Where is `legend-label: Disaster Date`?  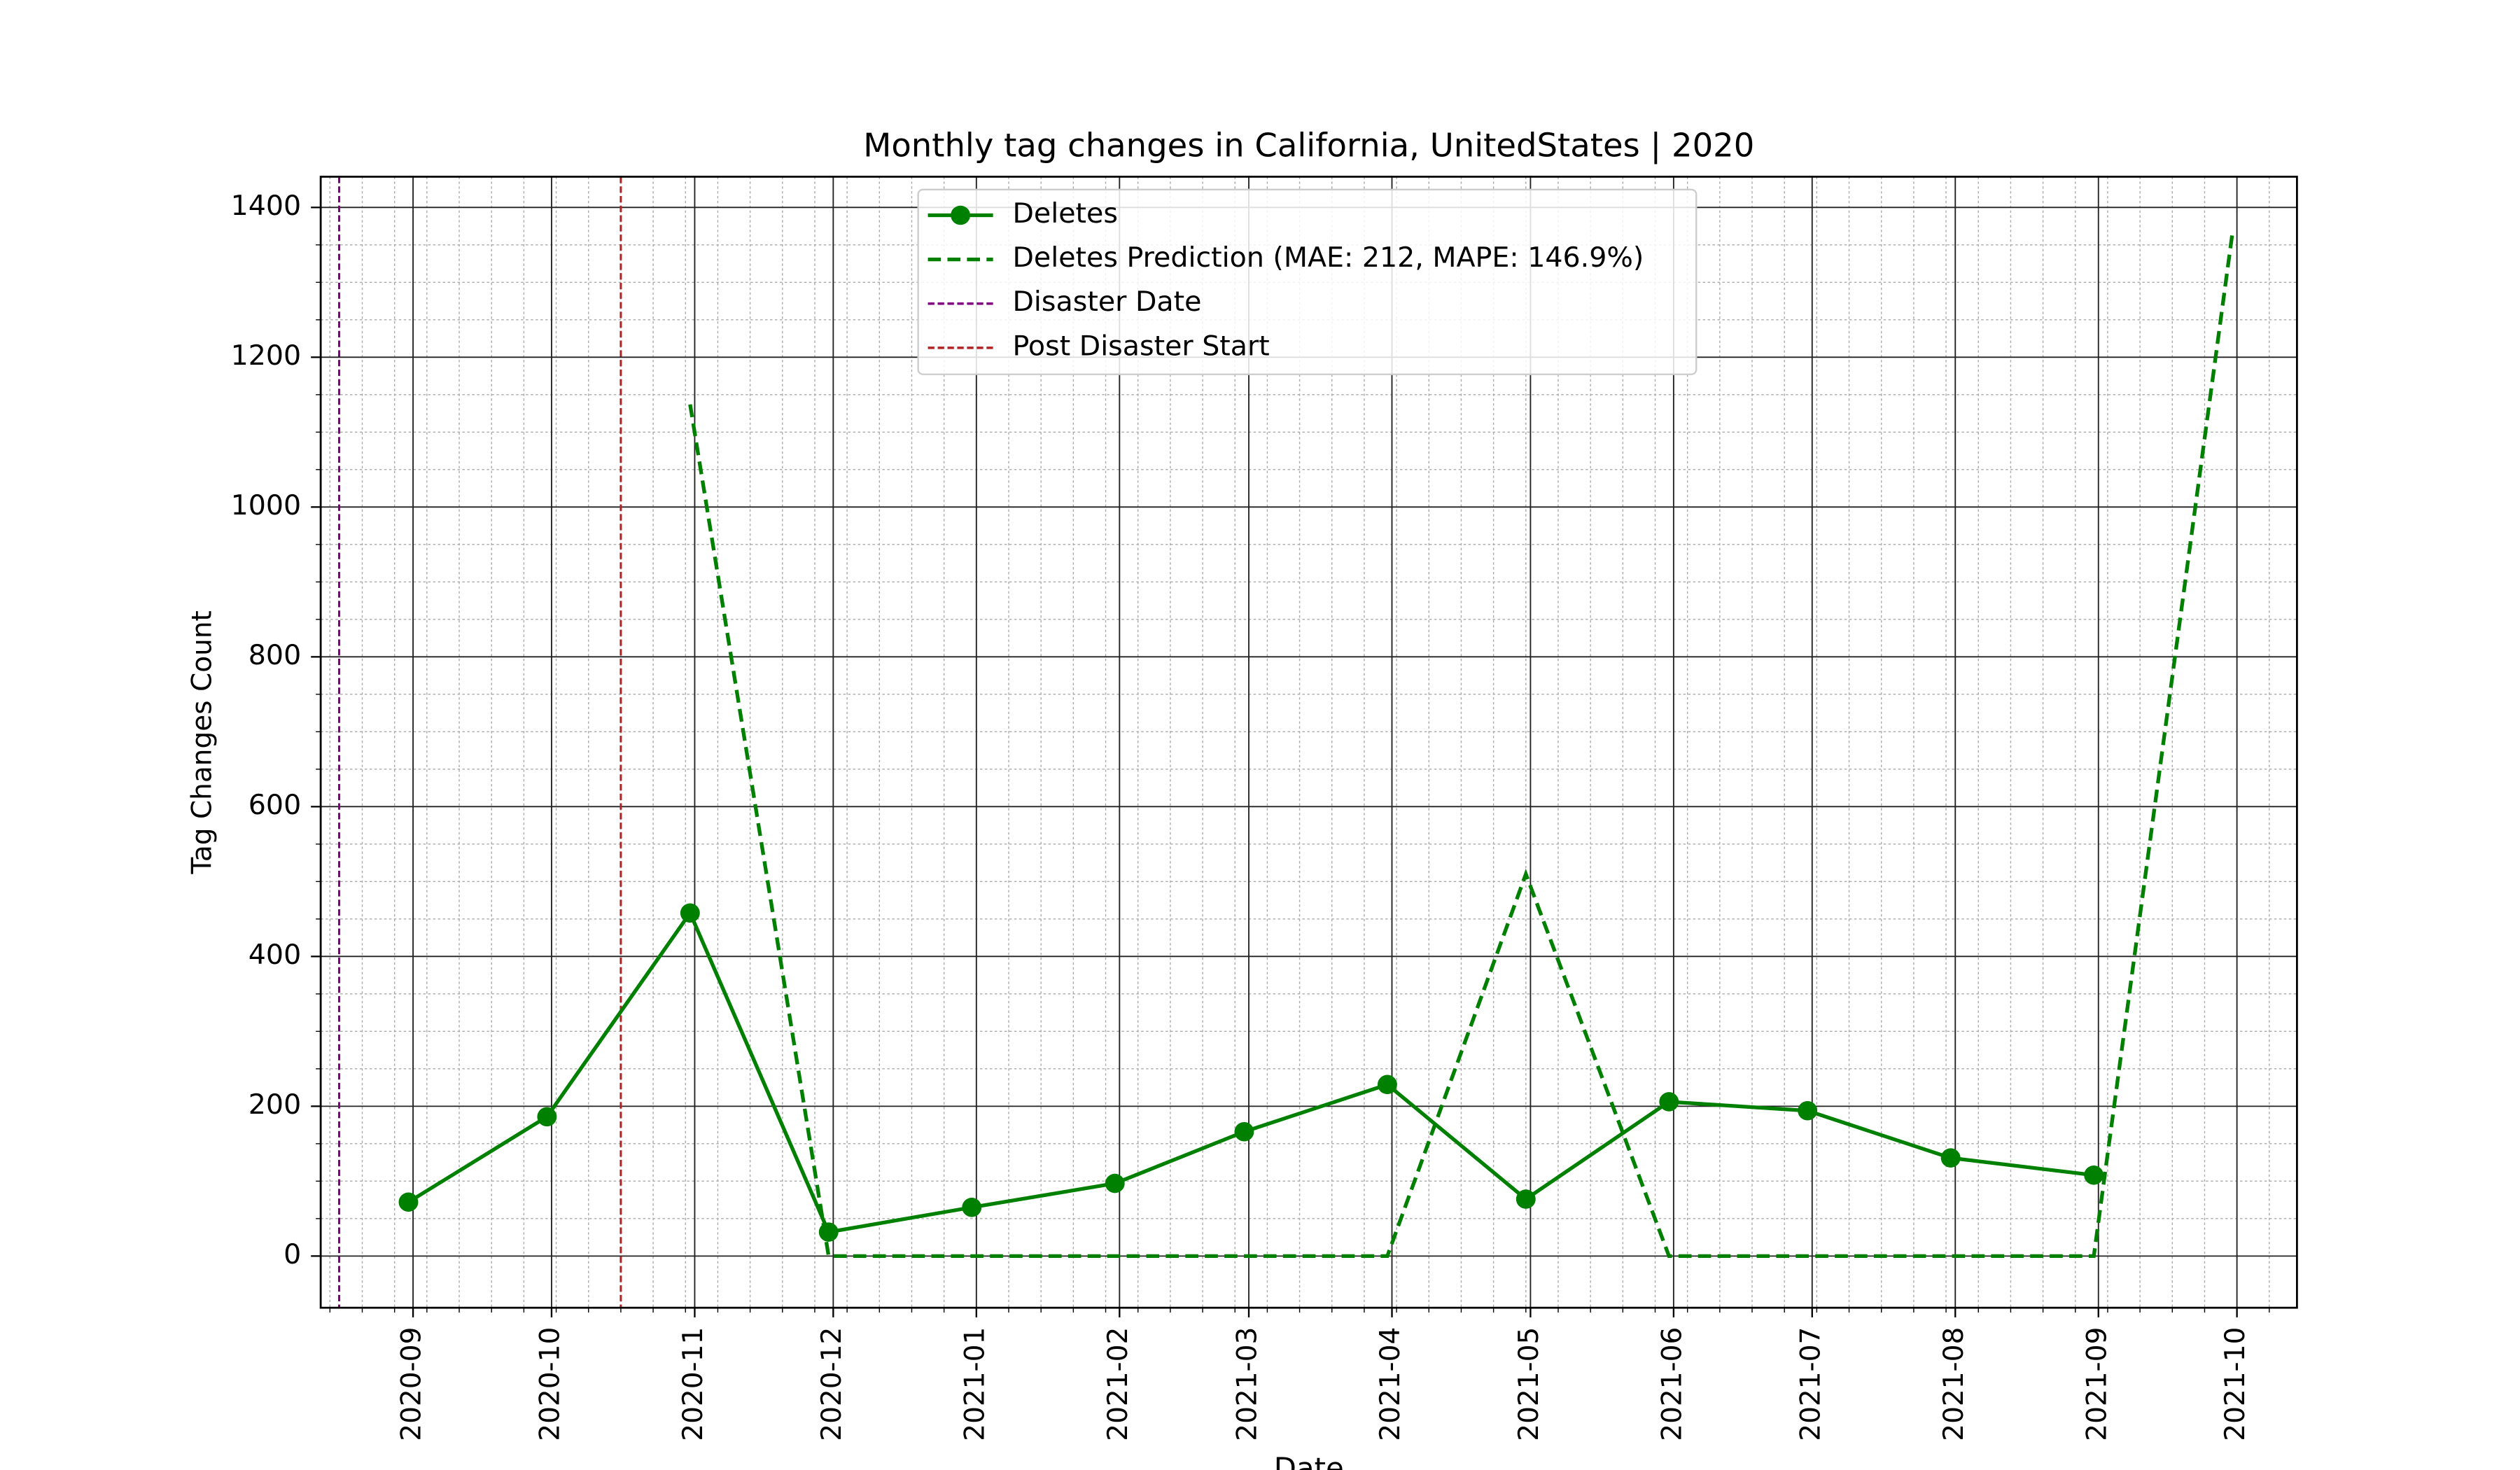 legend-label: Disaster Date is located at coordinates (1107, 302).